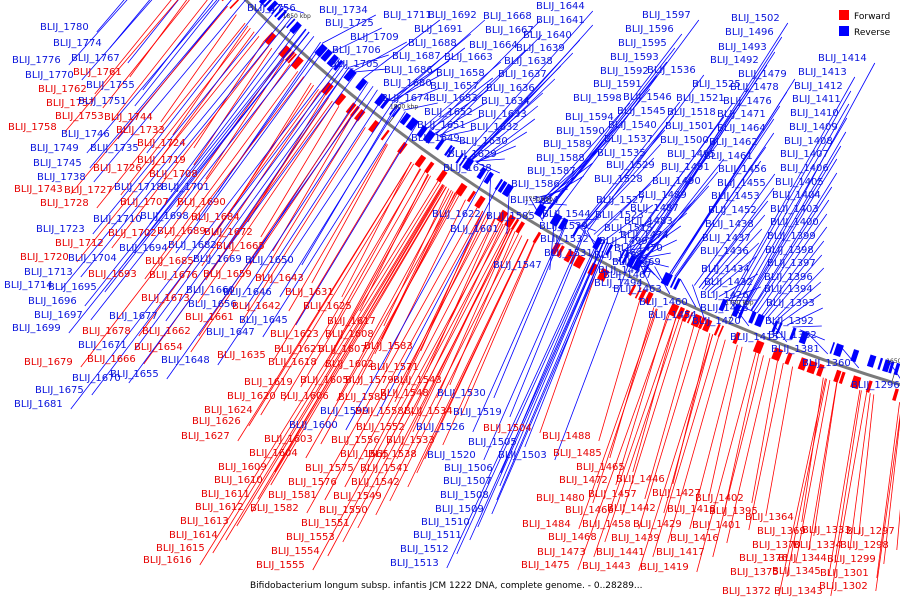 Image resolution: width=900 pixels, height=600 pixels. I want to click on gene-label: BLIJ_1533, so click(410, 440).